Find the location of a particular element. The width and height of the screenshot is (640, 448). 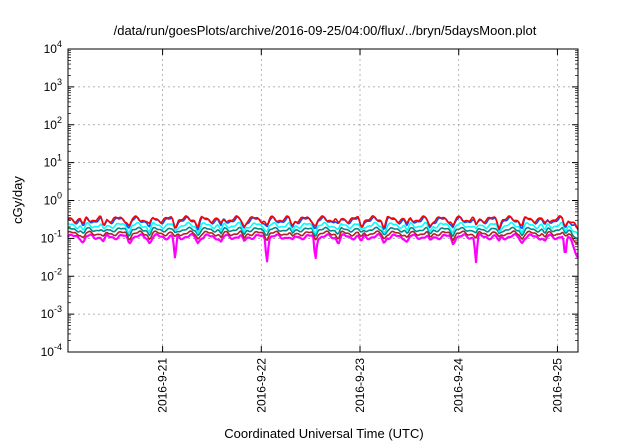

y-tick-labels: 10⁻⁴ 10⁻³ 10⁻² 10⁻¹ 10⁰ 10¹ 10² 10³ 10⁴ is located at coordinates (51, 199).